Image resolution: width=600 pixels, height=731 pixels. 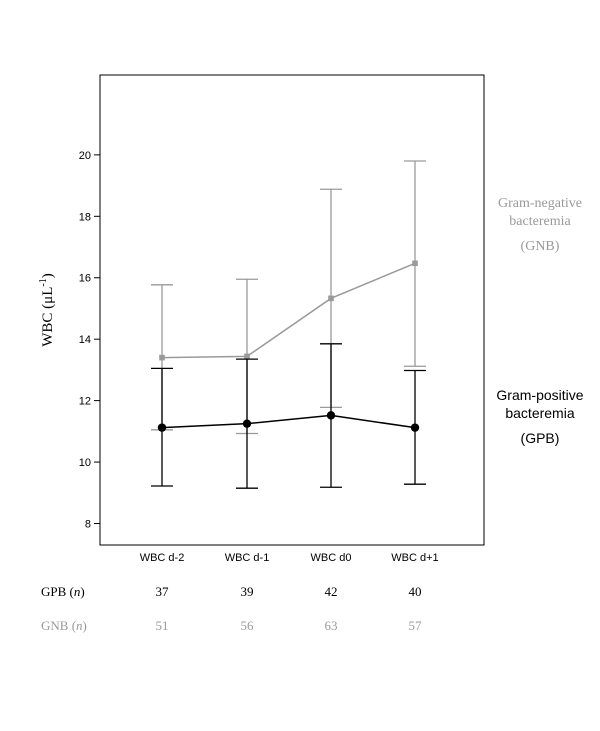 What do you see at coordinates (289, 558) in the screenshot?
I see `x-axis-categories: WBC d-2 WBC d-1 WBC d0 WBC d+1` at bounding box center [289, 558].